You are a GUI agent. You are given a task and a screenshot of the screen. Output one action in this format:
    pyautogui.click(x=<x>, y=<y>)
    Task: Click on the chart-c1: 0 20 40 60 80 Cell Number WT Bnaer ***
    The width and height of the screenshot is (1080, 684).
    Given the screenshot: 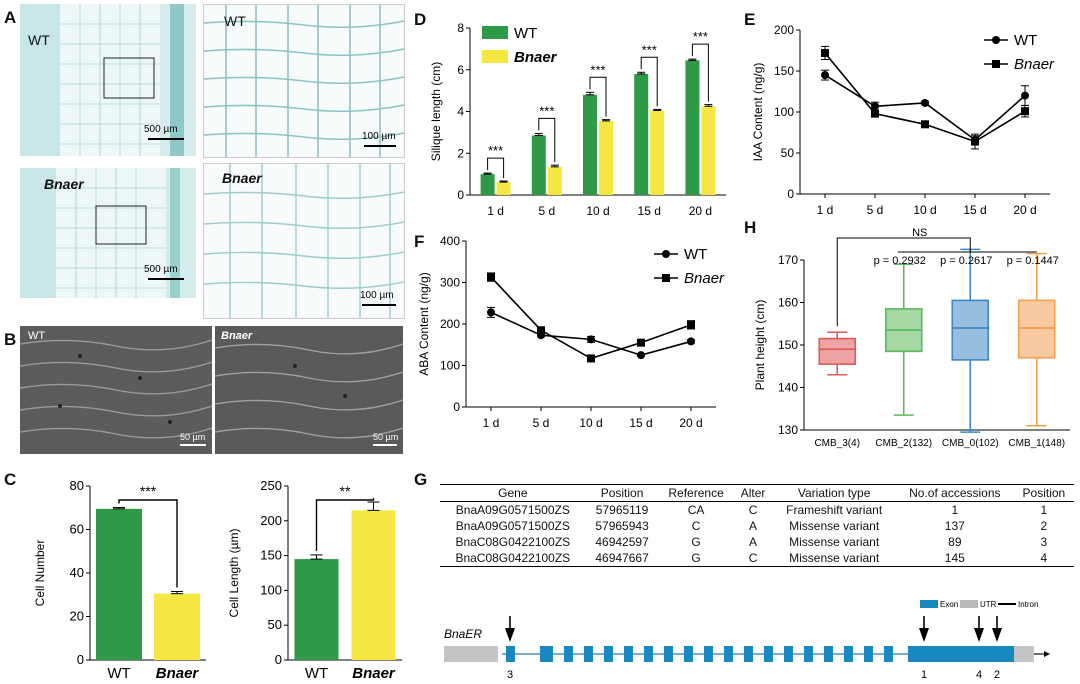 What is the action you would take?
    pyautogui.click(x=119, y=580)
    